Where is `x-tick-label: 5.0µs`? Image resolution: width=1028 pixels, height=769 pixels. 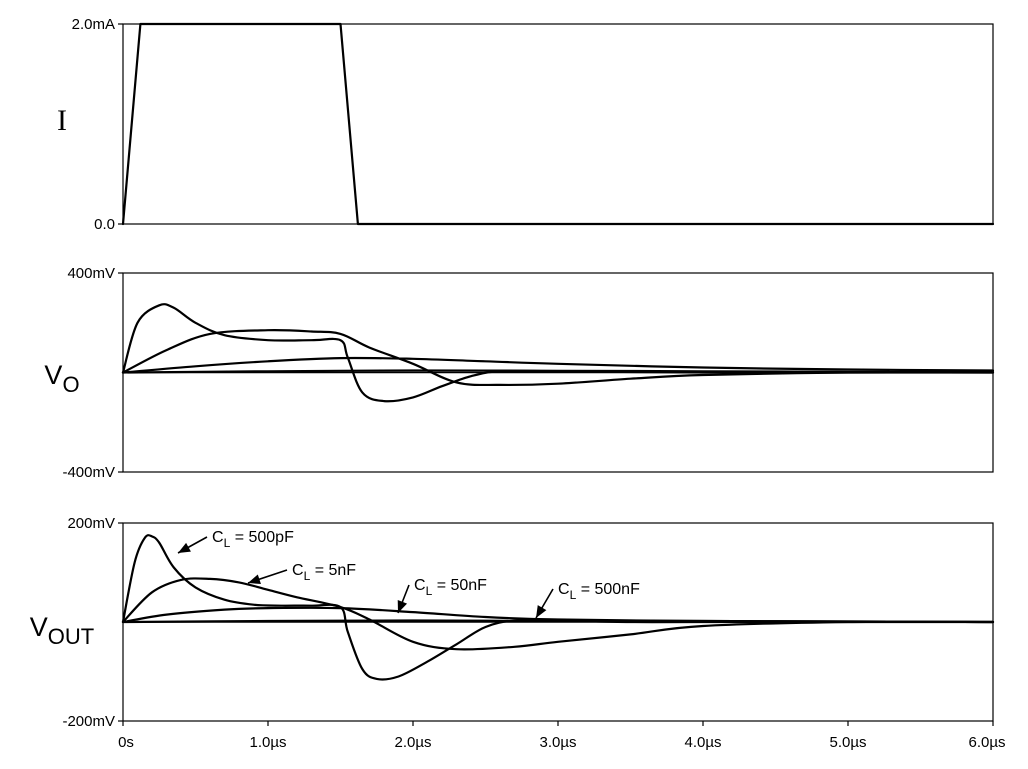 x-tick-label: 5.0µs is located at coordinates (848, 742).